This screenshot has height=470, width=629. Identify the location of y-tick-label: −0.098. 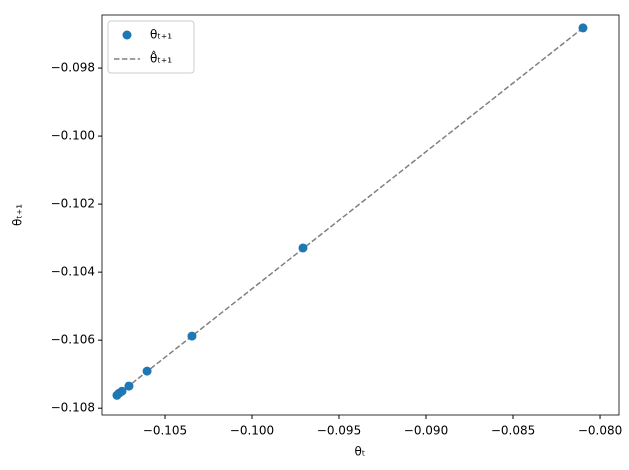
(73, 68).